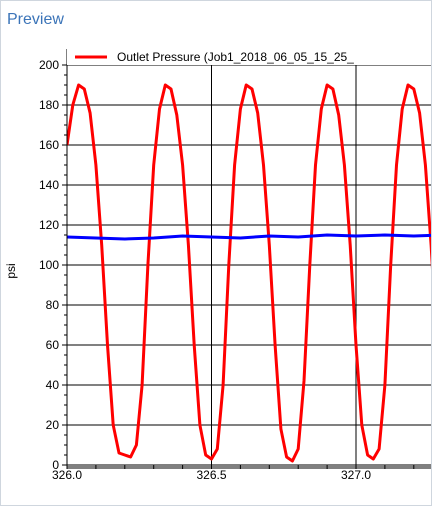 This screenshot has height=506, width=432. I want to click on y-tick-label: 0, so click(55, 465).